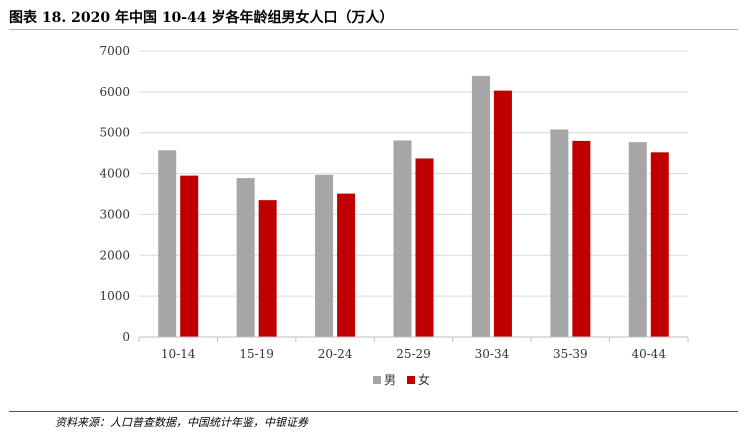 This screenshot has width=743, height=435. What do you see at coordinates (181, 422) in the screenshot?
I see `source-note: 资料来源：人口普查数据，中国统计年鉴，中银证券` at bounding box center [181, 422].